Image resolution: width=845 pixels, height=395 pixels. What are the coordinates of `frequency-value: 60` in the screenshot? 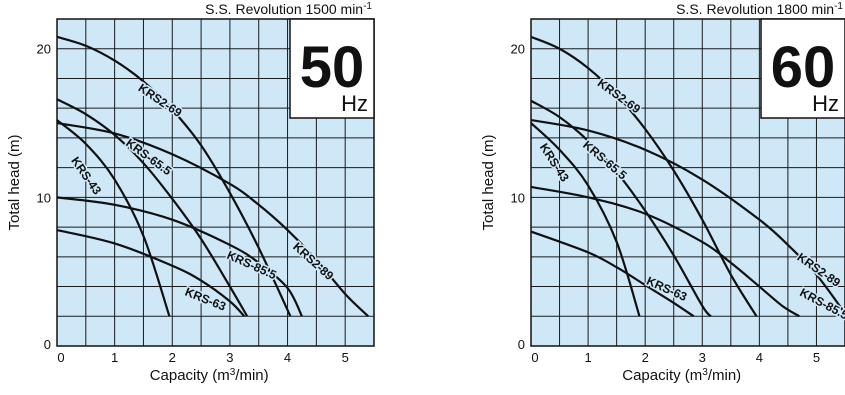 It's located at (803, 67).